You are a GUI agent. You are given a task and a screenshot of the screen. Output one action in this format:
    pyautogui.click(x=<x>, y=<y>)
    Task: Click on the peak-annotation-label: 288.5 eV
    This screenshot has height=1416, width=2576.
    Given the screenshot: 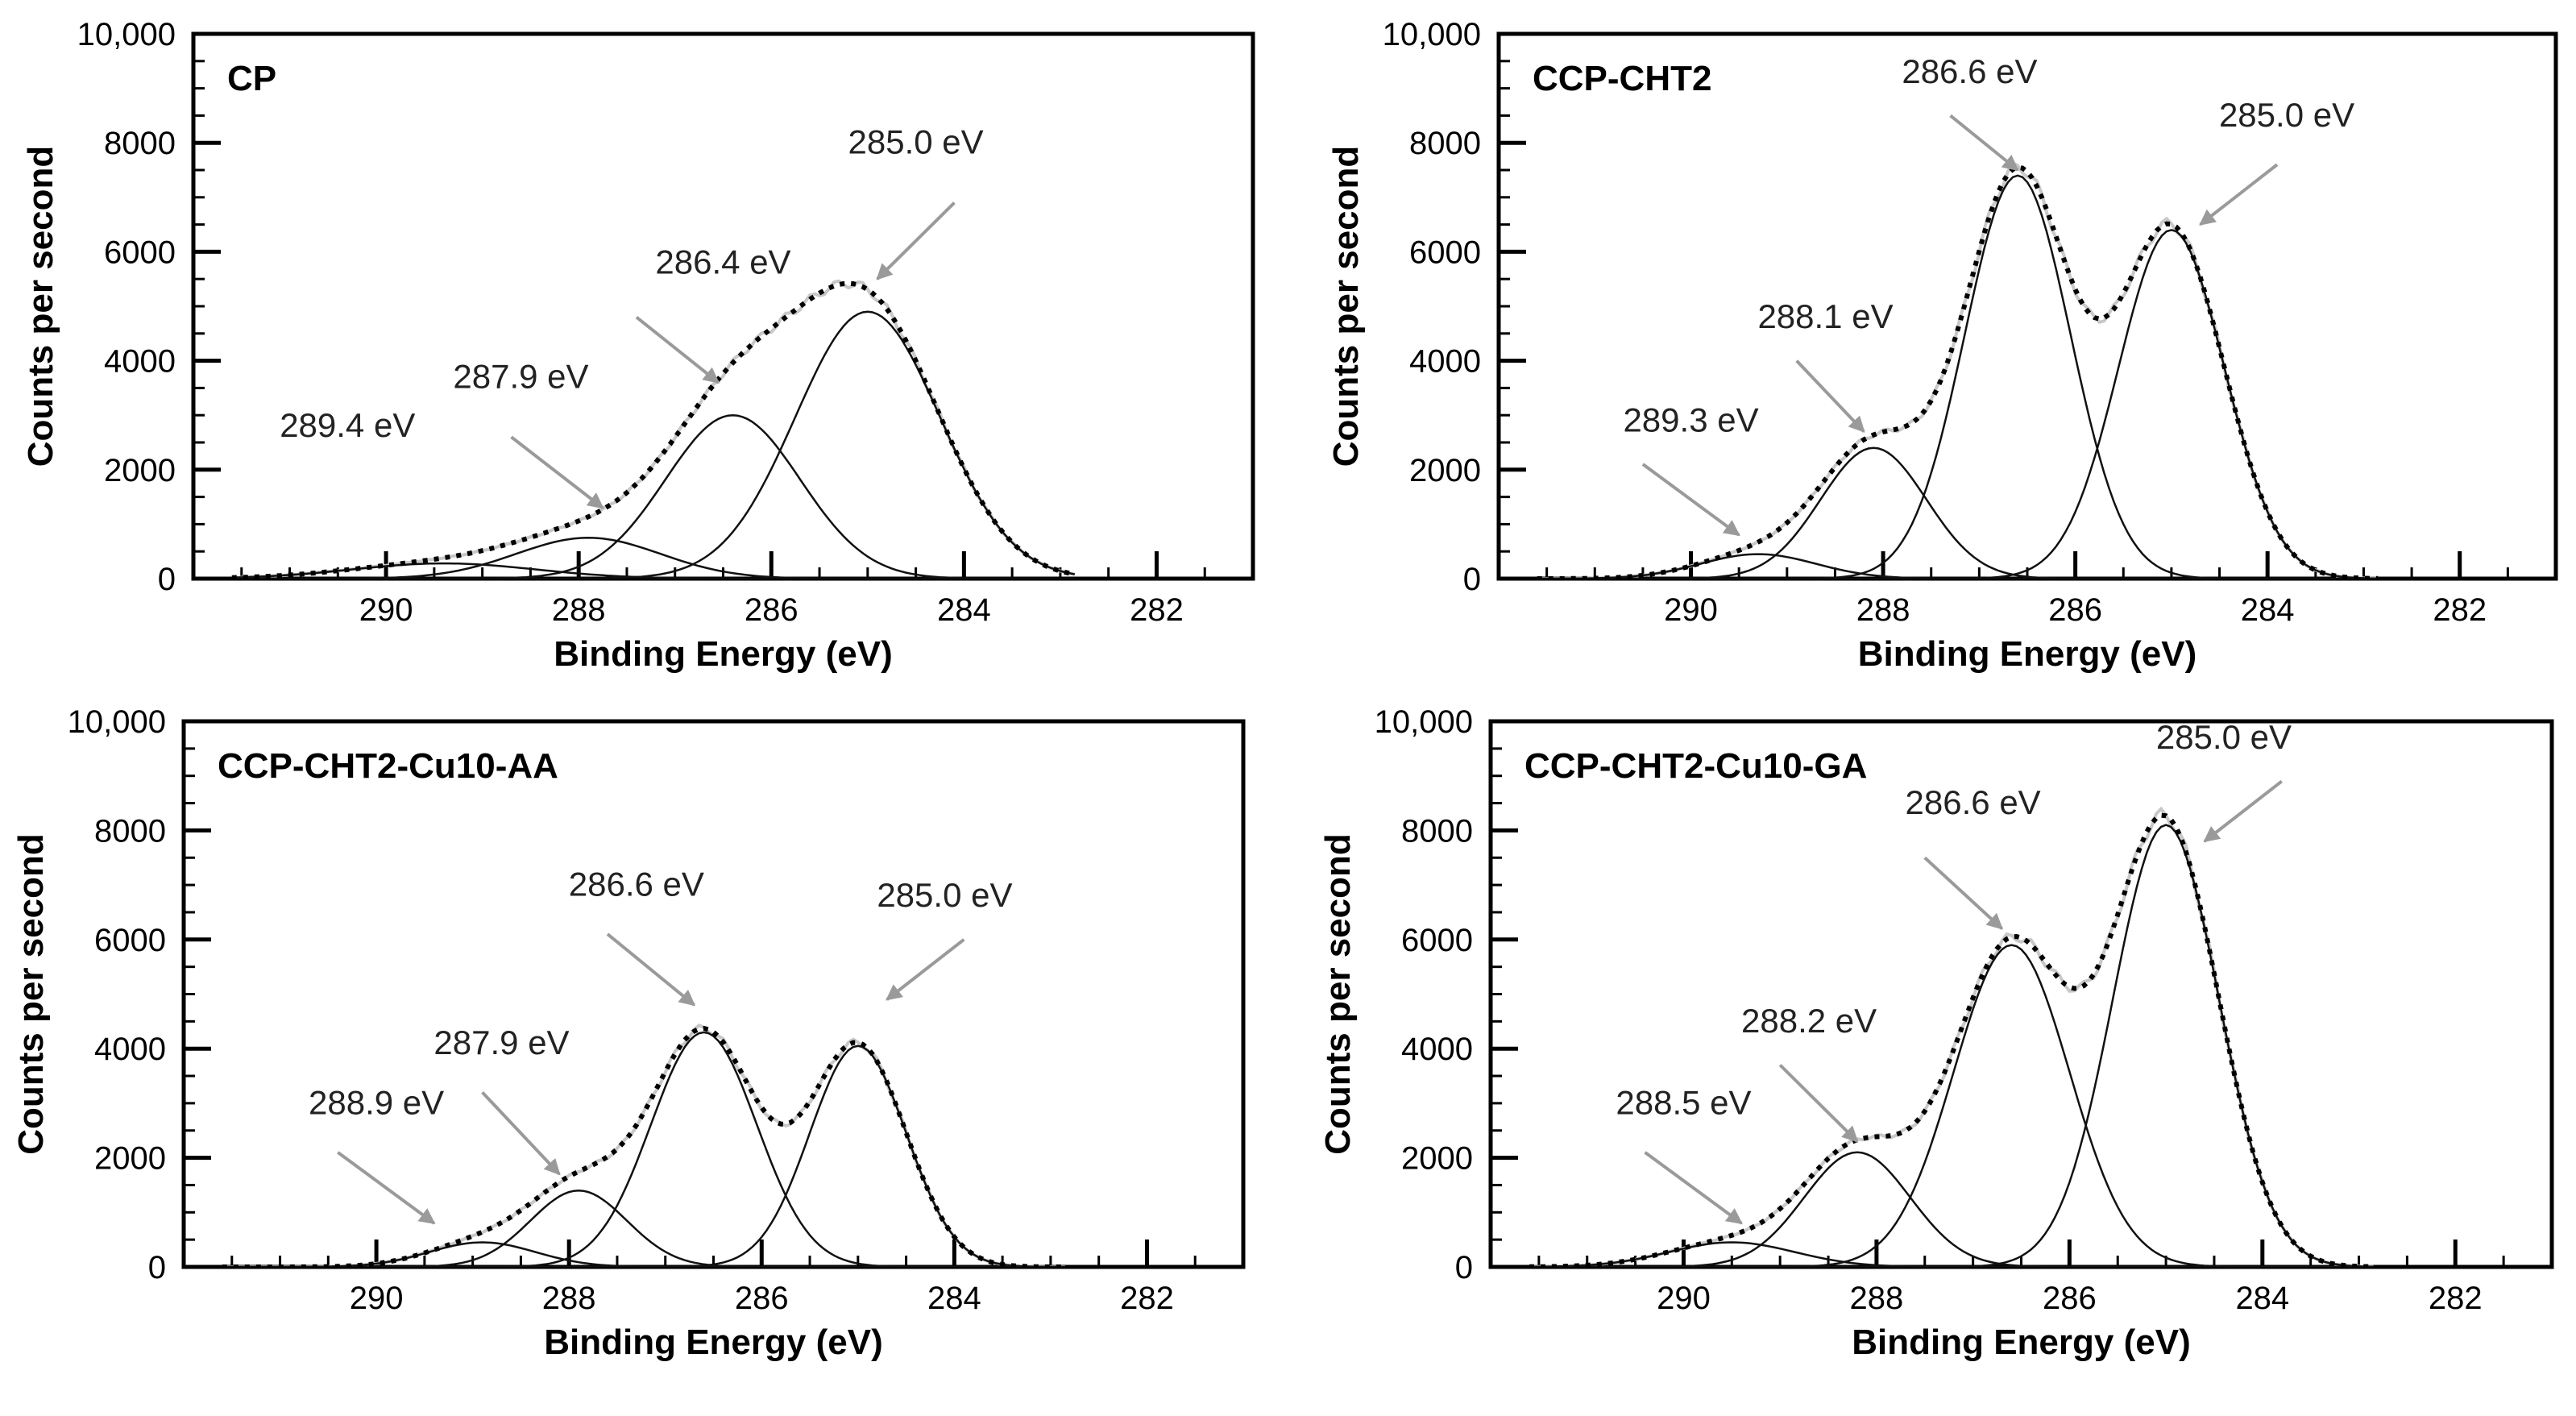 What is the action you would take?
    pyautogui.click(x=1683, y=1102)
    